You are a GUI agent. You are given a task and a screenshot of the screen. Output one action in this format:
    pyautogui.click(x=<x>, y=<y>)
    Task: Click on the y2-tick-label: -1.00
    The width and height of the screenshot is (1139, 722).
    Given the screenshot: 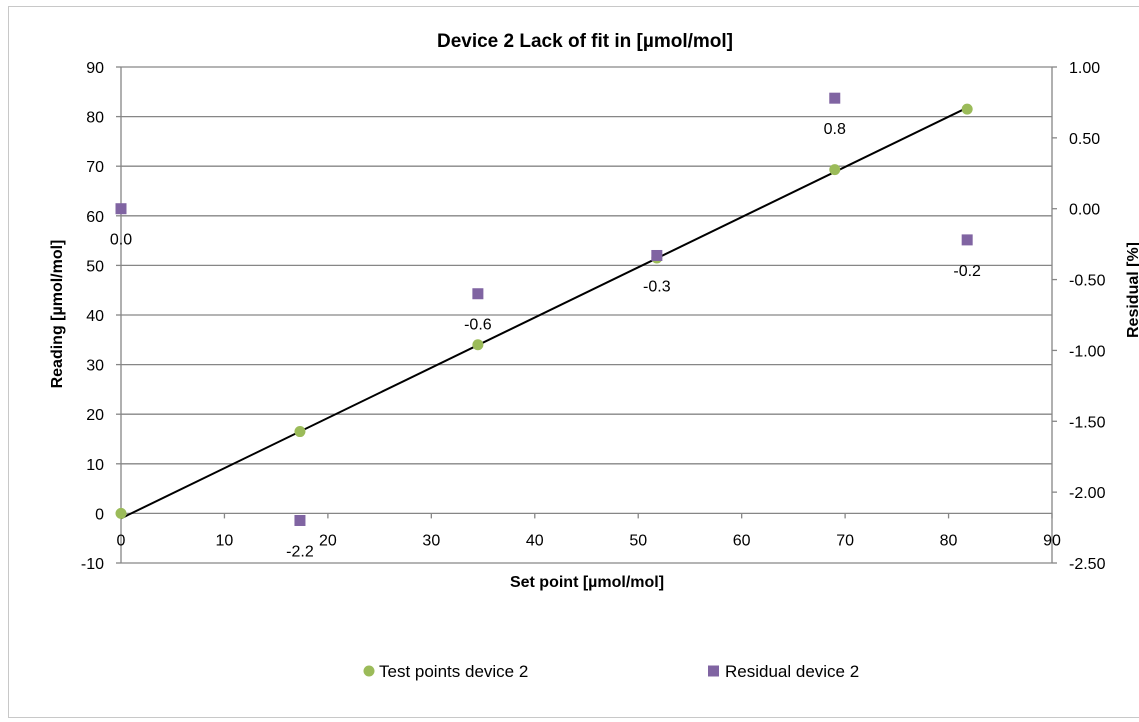 What is the action you would take?
    pyautogui.click(x=1087, y=351)
    